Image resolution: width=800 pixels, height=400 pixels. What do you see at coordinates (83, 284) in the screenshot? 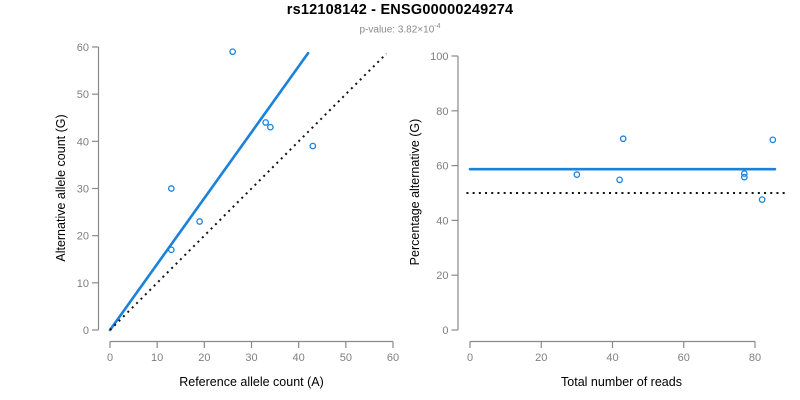
I see `y-tick-label: 10` at bounding box center [83, 284].